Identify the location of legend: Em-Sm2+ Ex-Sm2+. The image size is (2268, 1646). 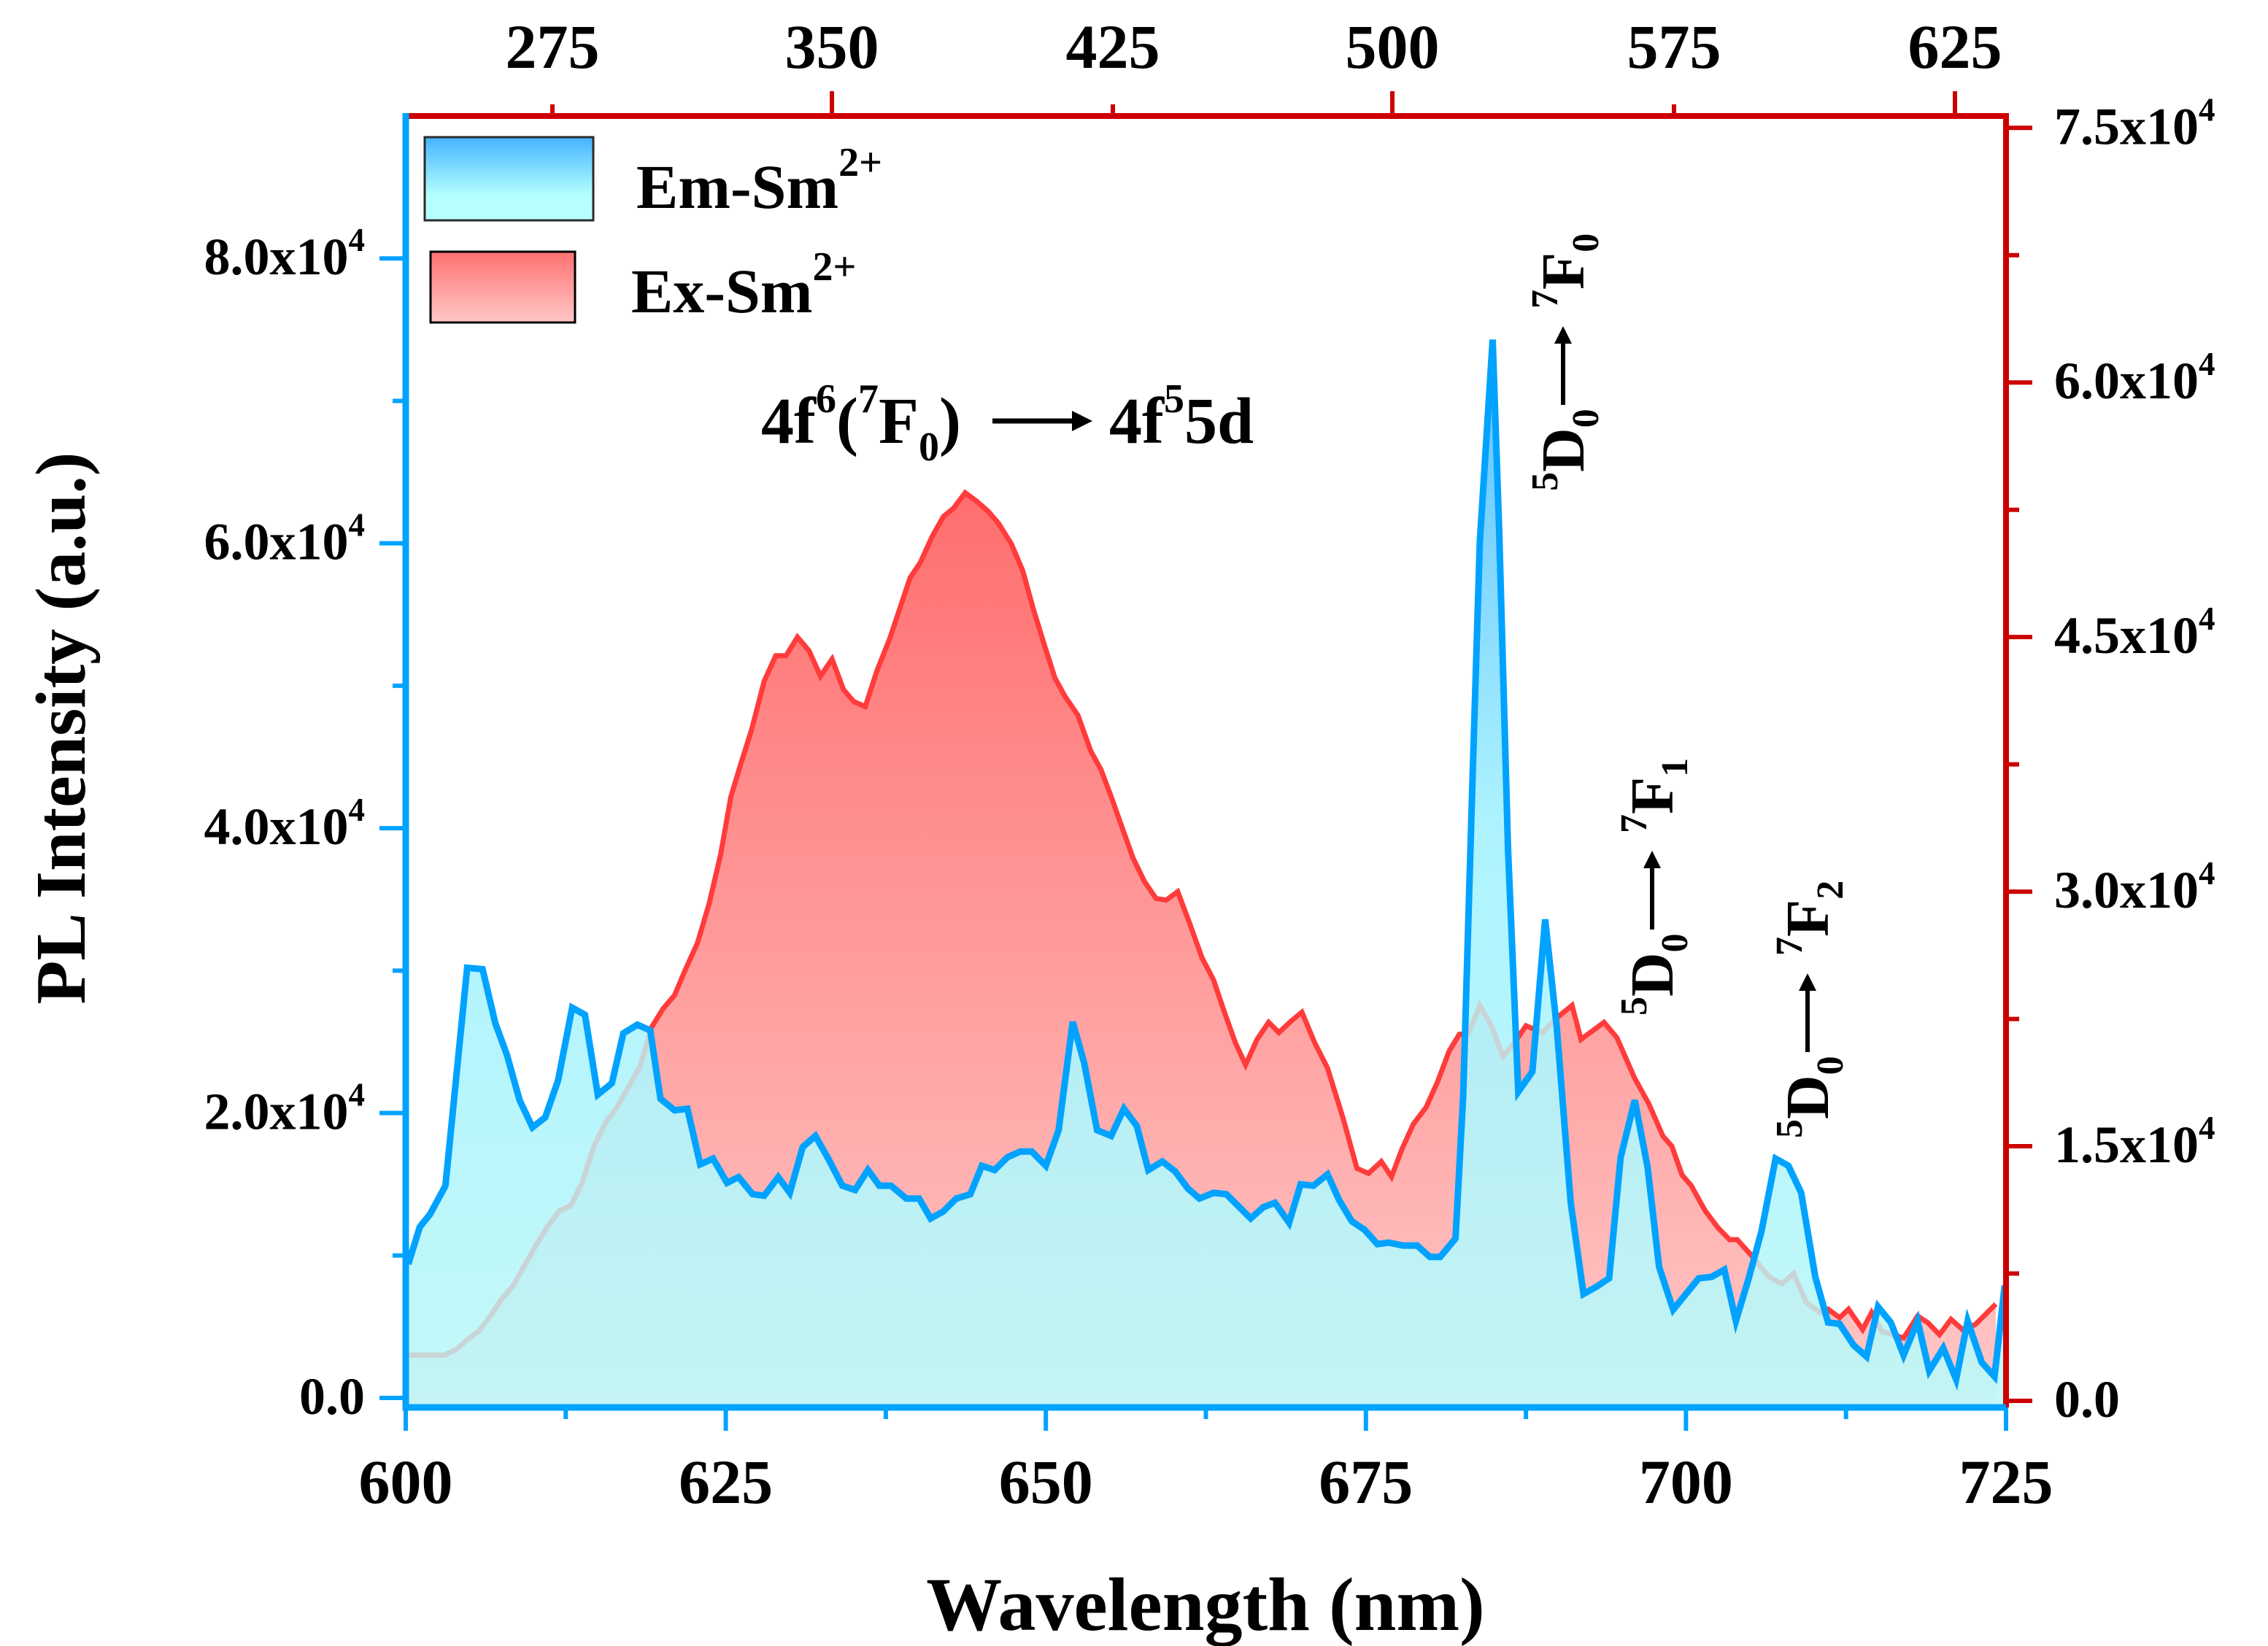
(652, 231).